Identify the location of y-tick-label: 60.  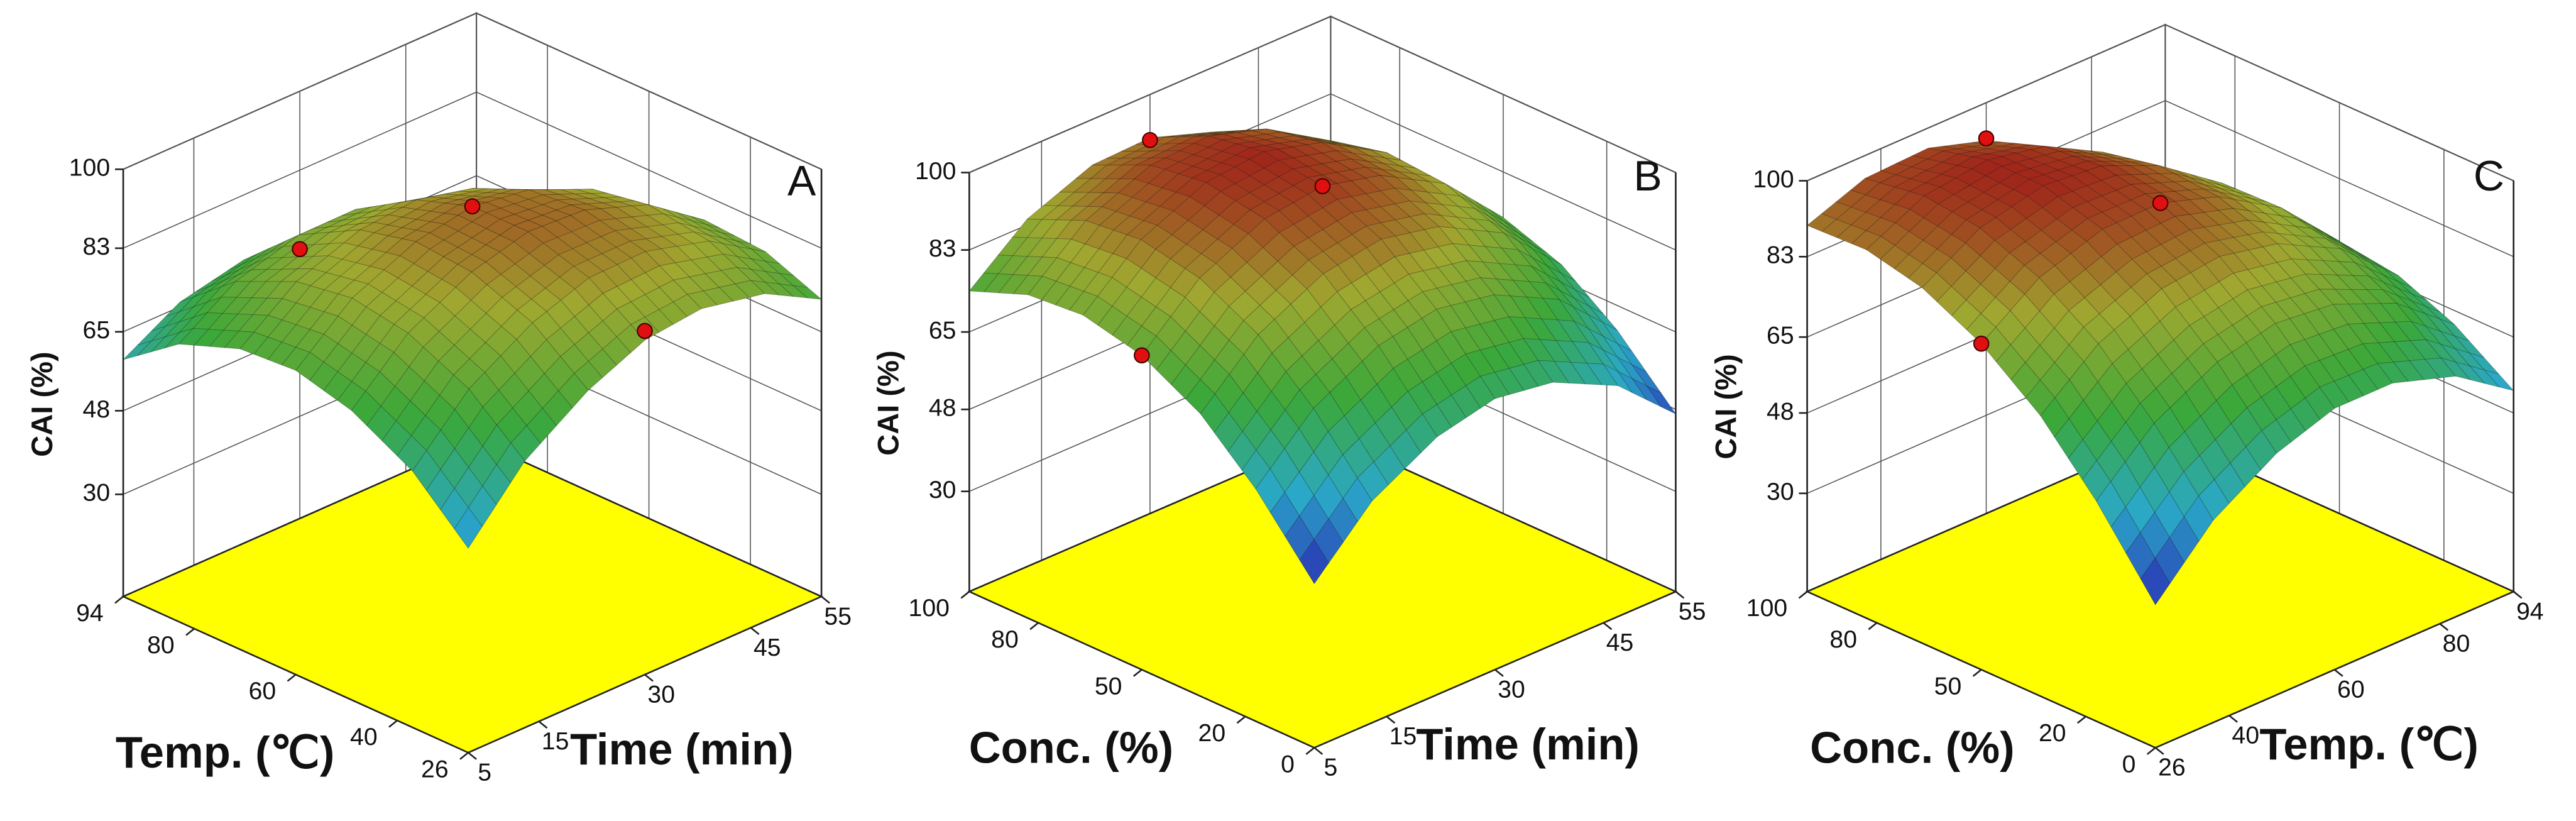
(263, 691).